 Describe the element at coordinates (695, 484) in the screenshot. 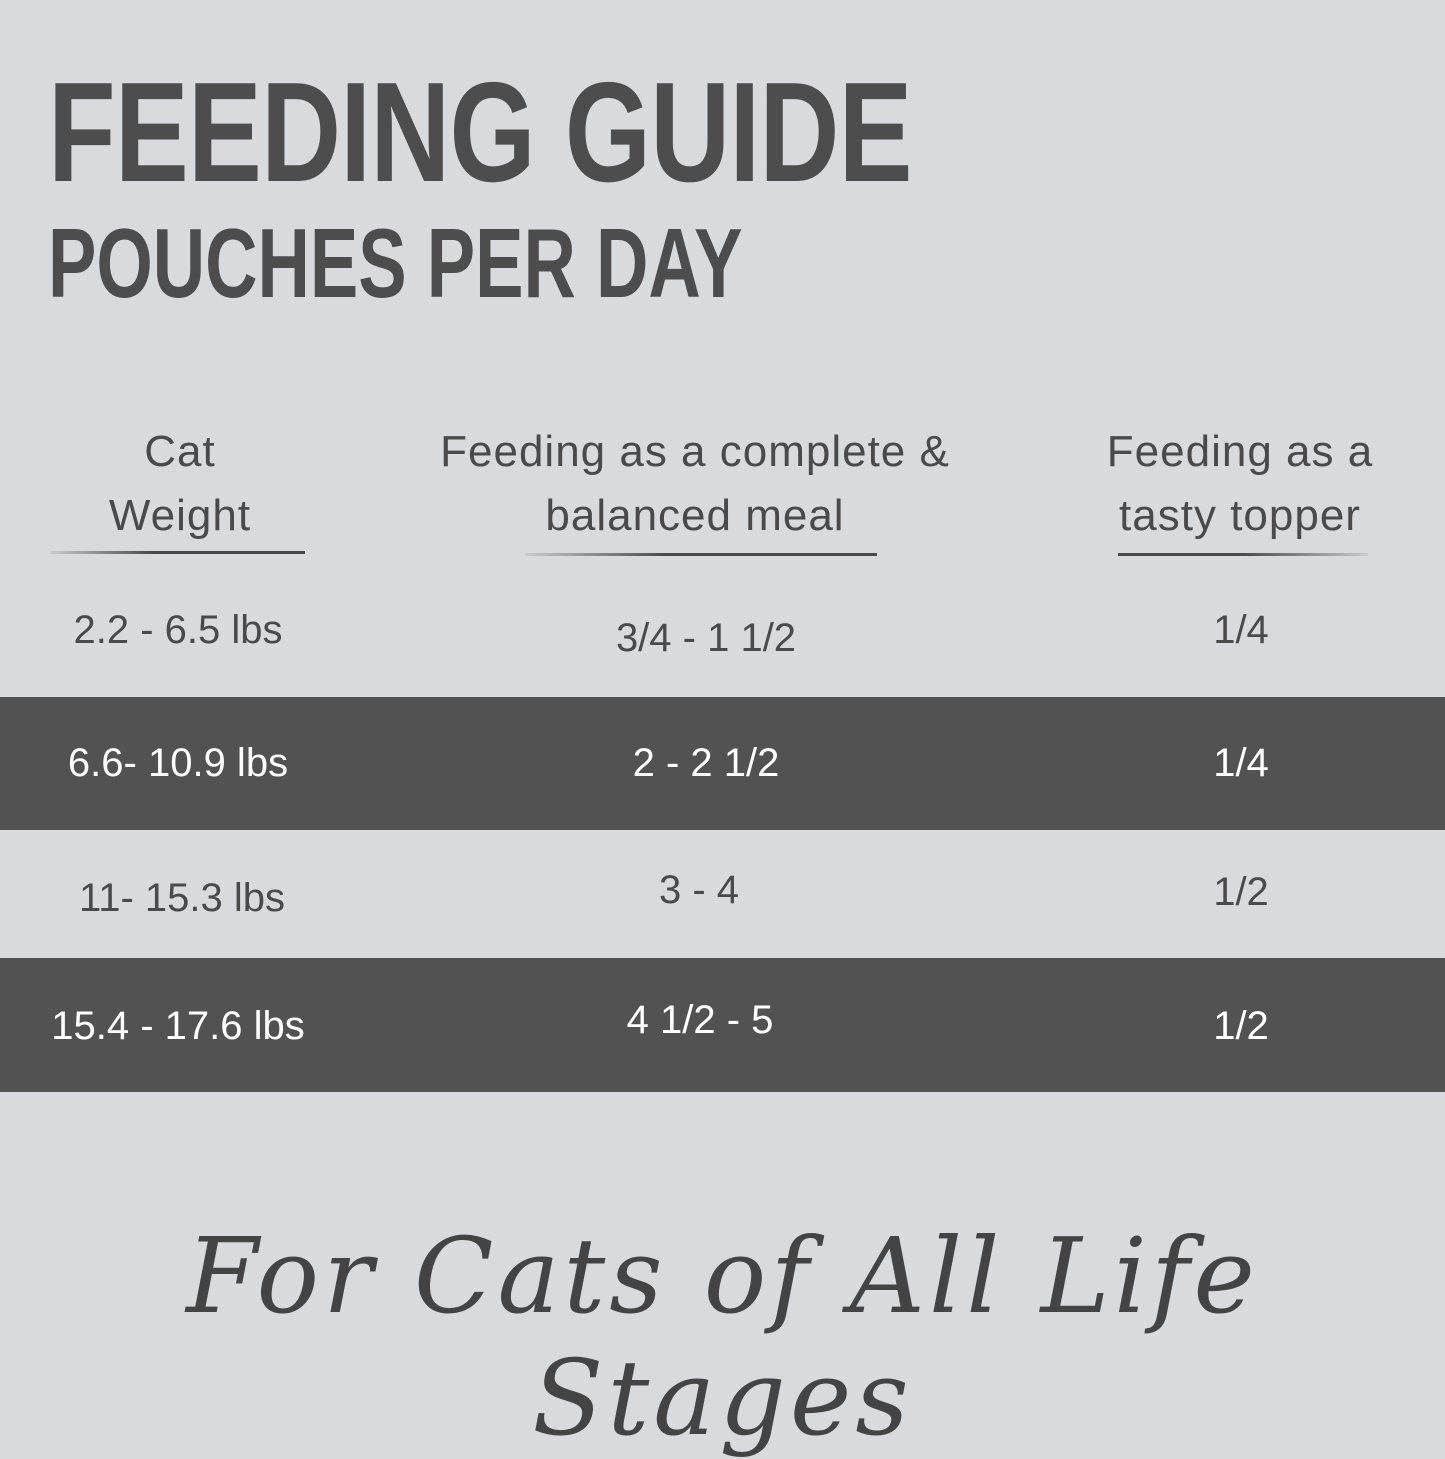

I see `column-header-complete-meal: Feeding as a complete & balanced meal` at that location.